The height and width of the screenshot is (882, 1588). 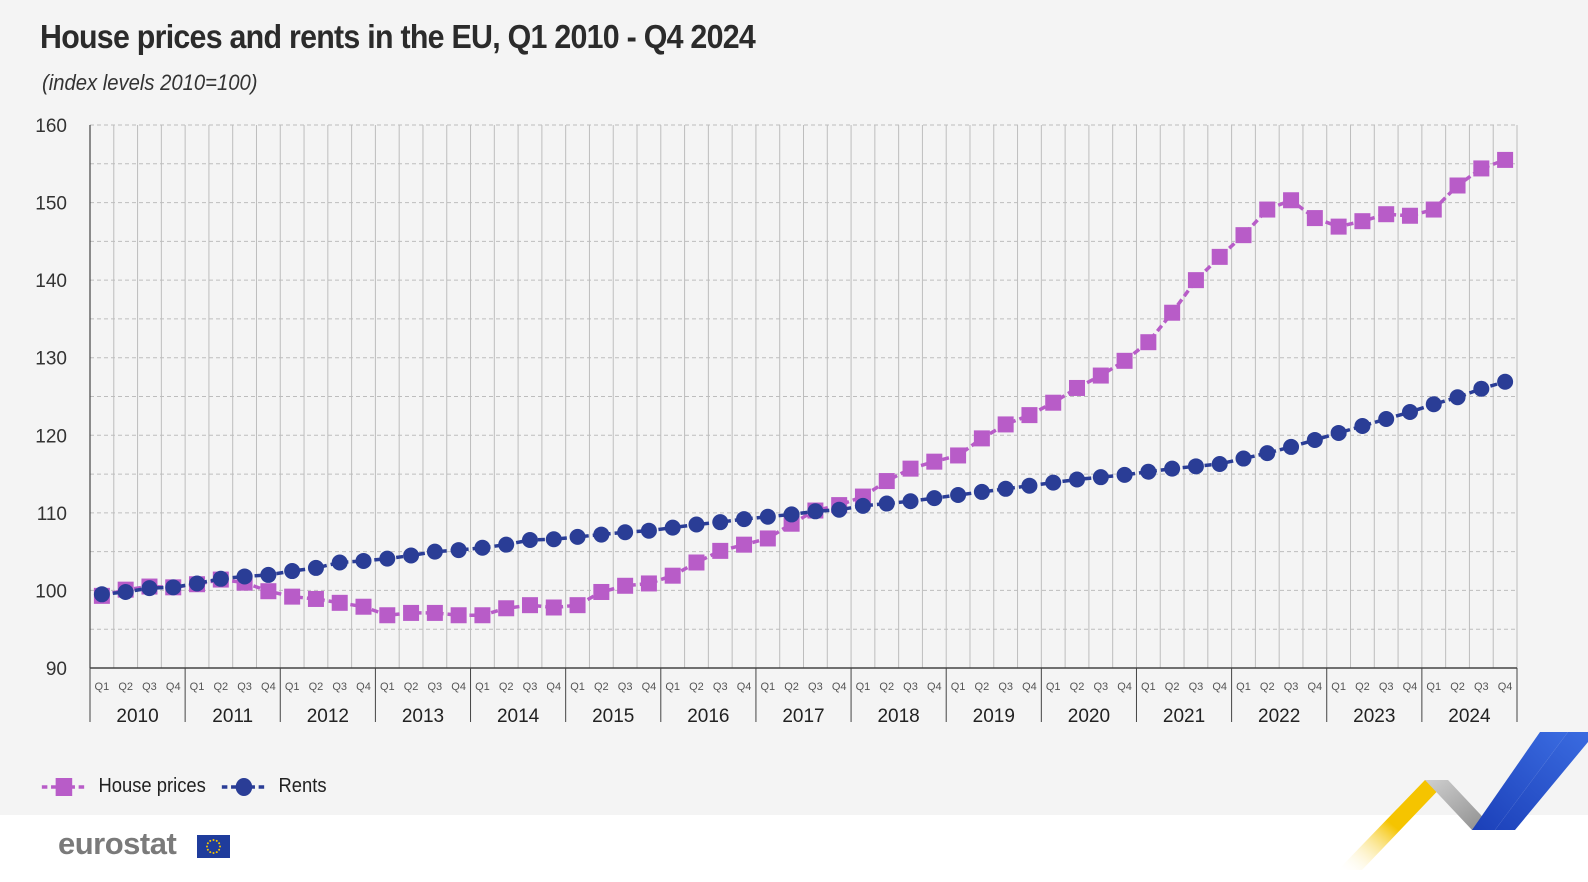 What do you see at coordinates (1374, 716) in the screenshot?
I see `year-tick-label: 2023` at bounding box center [1374, 716].